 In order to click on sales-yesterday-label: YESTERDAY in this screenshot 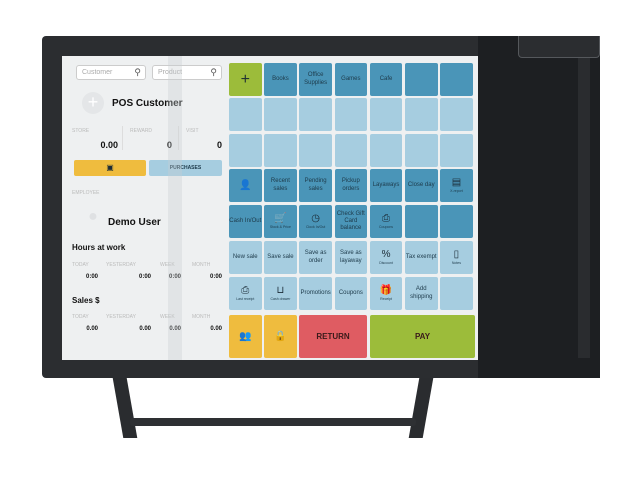, I will do `click(121, 317)`.